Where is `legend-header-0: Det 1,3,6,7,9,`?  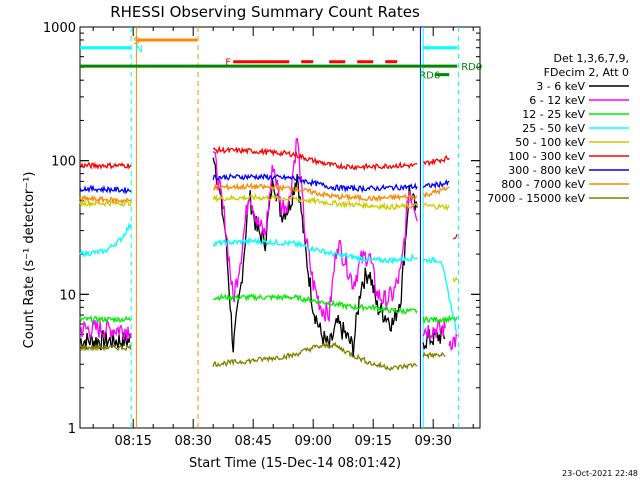
legend-header-0: Det 1,3,6,7,9, is located at coordinates (591, 58).